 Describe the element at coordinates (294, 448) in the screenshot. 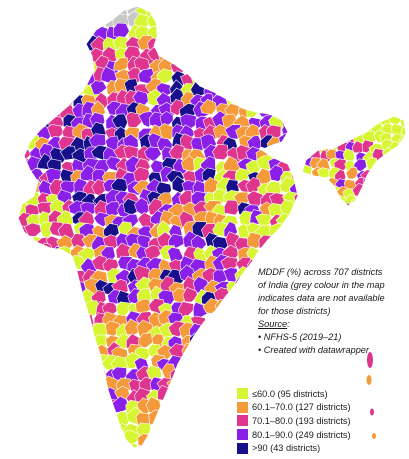

I see `legend-item-gt90: >90 (43 districts)` at that location.